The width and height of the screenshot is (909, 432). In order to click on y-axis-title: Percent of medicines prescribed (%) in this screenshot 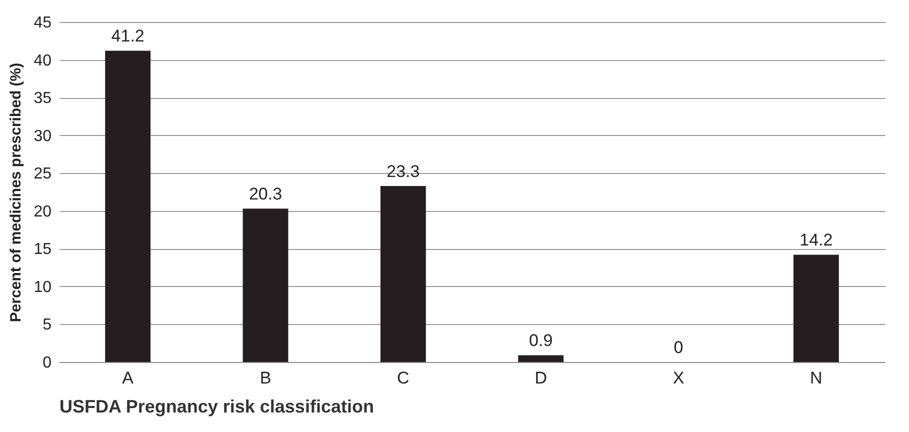, I will do `click(16, 192)`.